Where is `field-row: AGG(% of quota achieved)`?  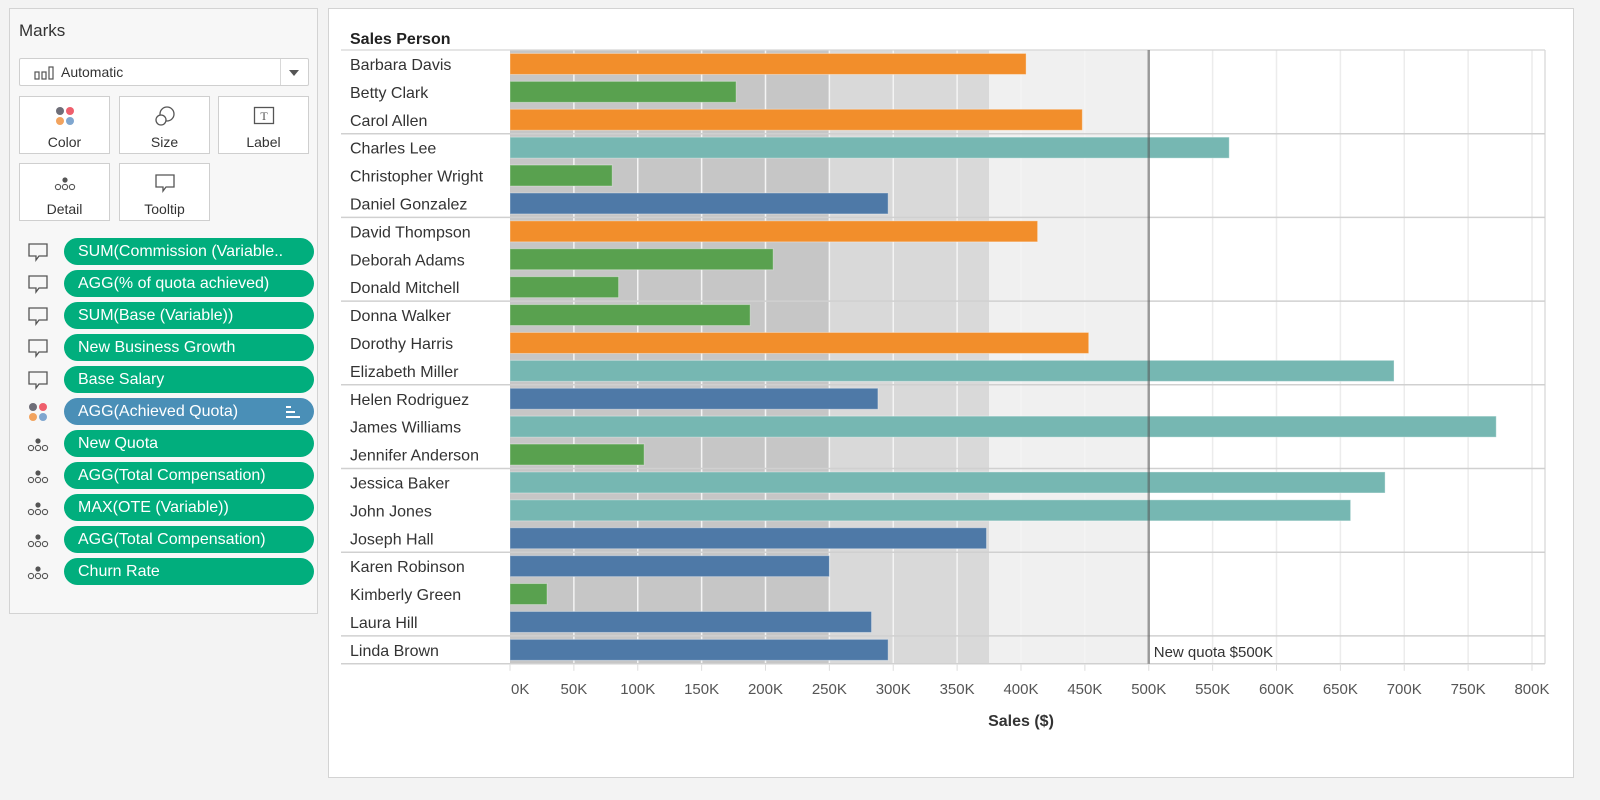 field-row: AGG(% of quota achieved) is located at coordinates (171, 283).